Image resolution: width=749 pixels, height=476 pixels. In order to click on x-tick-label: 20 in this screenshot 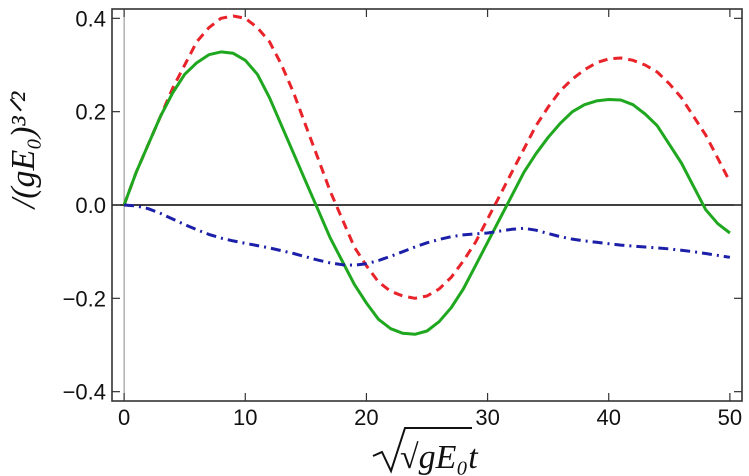, I will do `click(366, 417)`.